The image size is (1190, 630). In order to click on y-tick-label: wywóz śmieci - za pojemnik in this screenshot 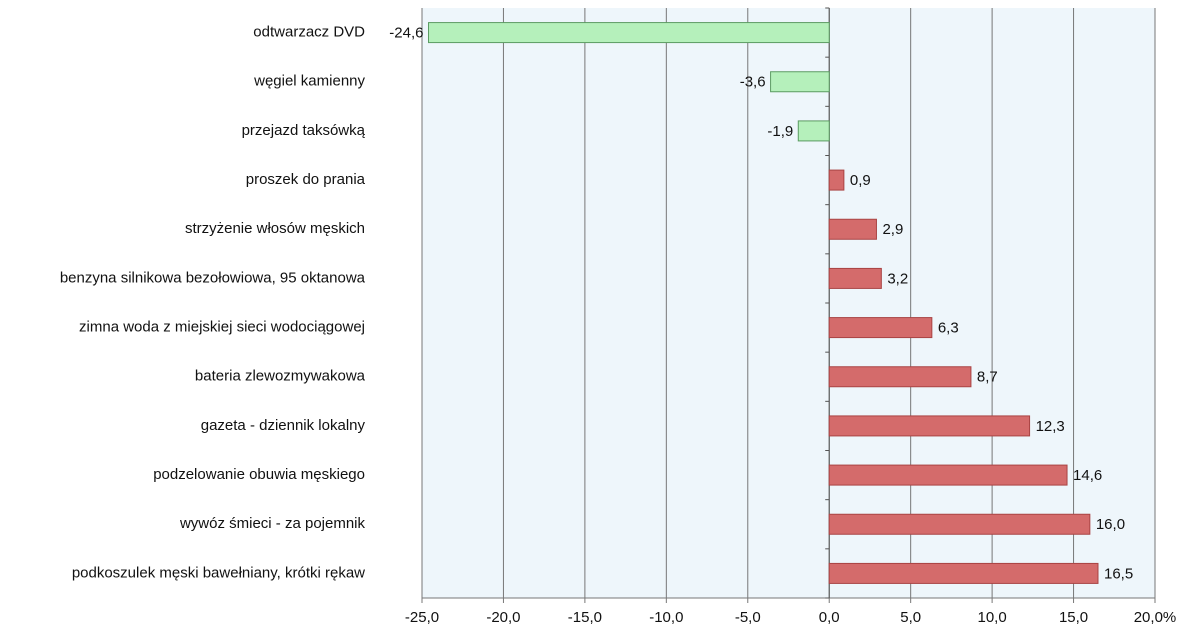, I will do `click(272, 523)`.